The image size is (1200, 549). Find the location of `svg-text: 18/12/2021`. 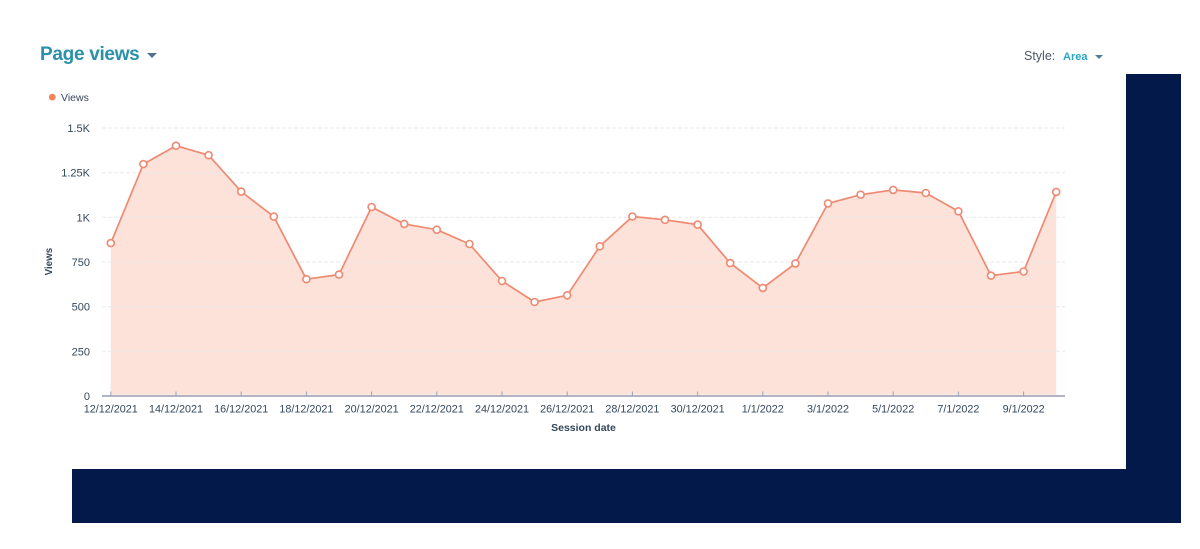

svg-text: 18/12/2021 is located at coordinates (306, 410).